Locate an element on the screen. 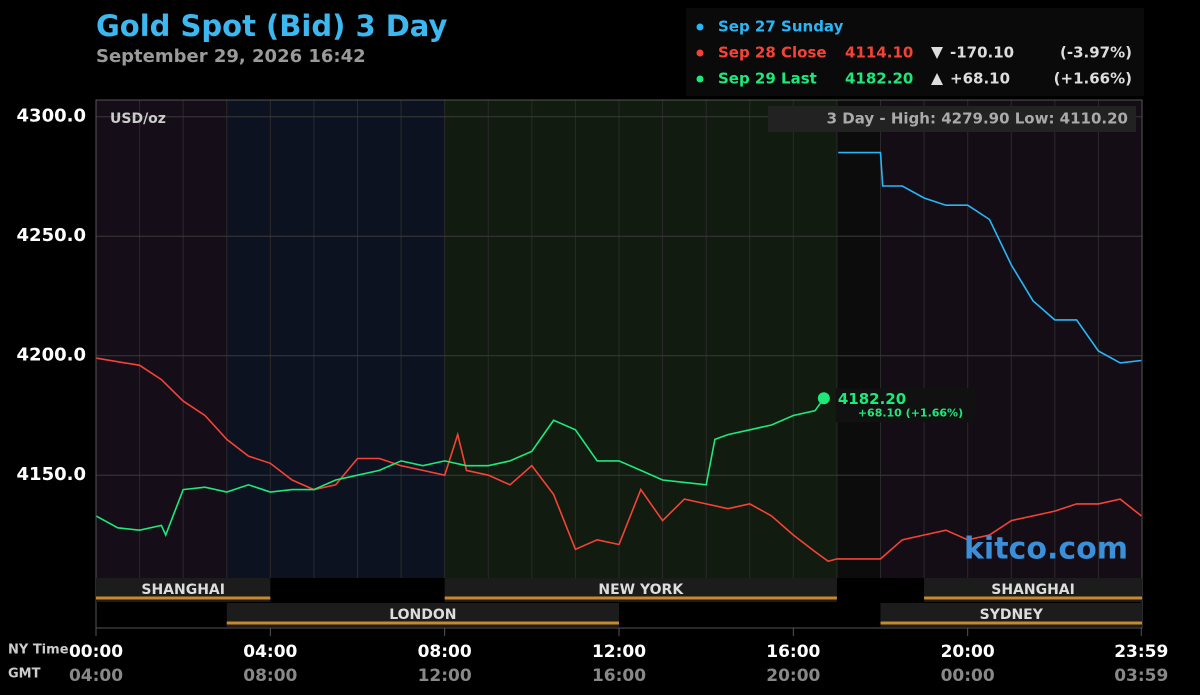 The image size is (1200, 695). y-tick-label: 4300.0 is located at coordinates (51, 116).